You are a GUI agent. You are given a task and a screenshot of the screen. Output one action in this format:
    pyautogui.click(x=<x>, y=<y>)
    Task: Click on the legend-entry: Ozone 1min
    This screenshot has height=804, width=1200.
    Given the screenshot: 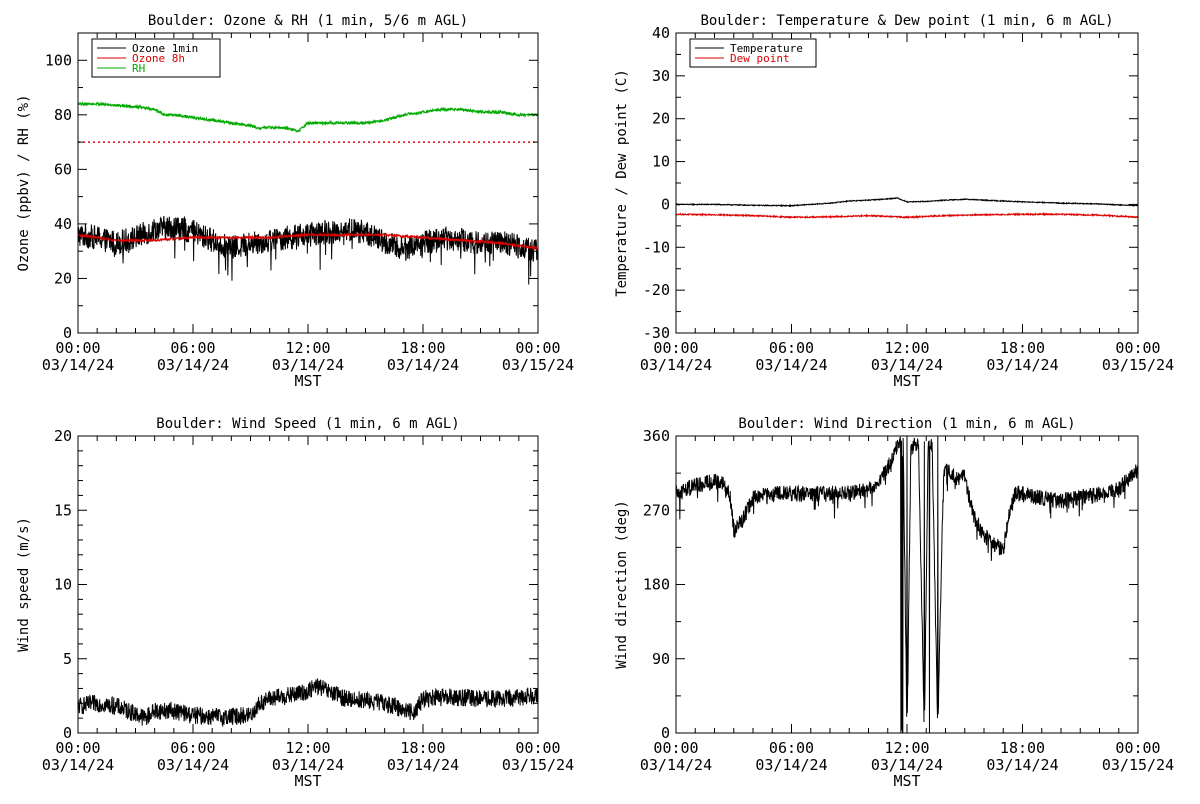 What is the action you would take?
    pyautogui.click(x=165, y=48)
    